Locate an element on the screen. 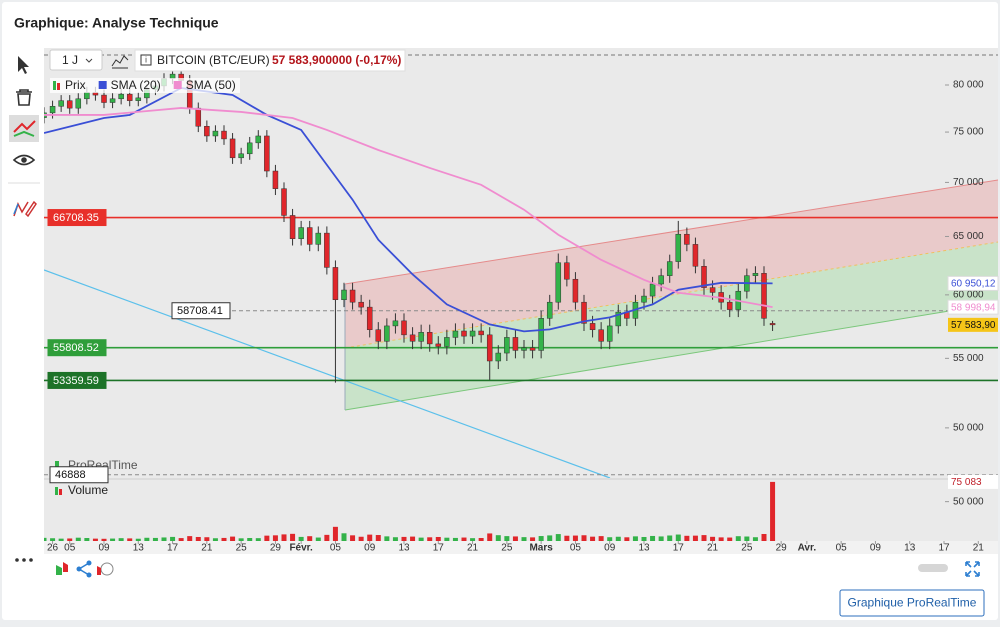 The width and height of the screenshot is (1000, 627). level-label: 58708.41 is located at coordinates (200, 311).